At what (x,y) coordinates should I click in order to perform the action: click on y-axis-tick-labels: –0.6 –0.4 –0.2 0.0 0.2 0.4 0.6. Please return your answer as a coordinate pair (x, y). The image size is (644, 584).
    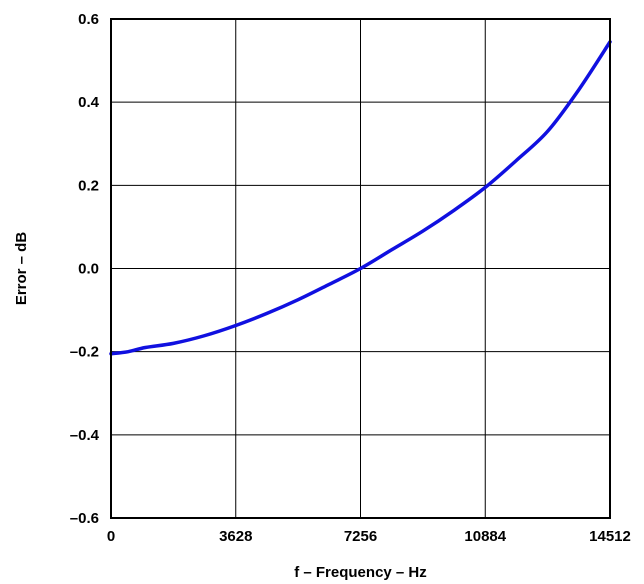
    Looking at the image, I should click on (85, 269).